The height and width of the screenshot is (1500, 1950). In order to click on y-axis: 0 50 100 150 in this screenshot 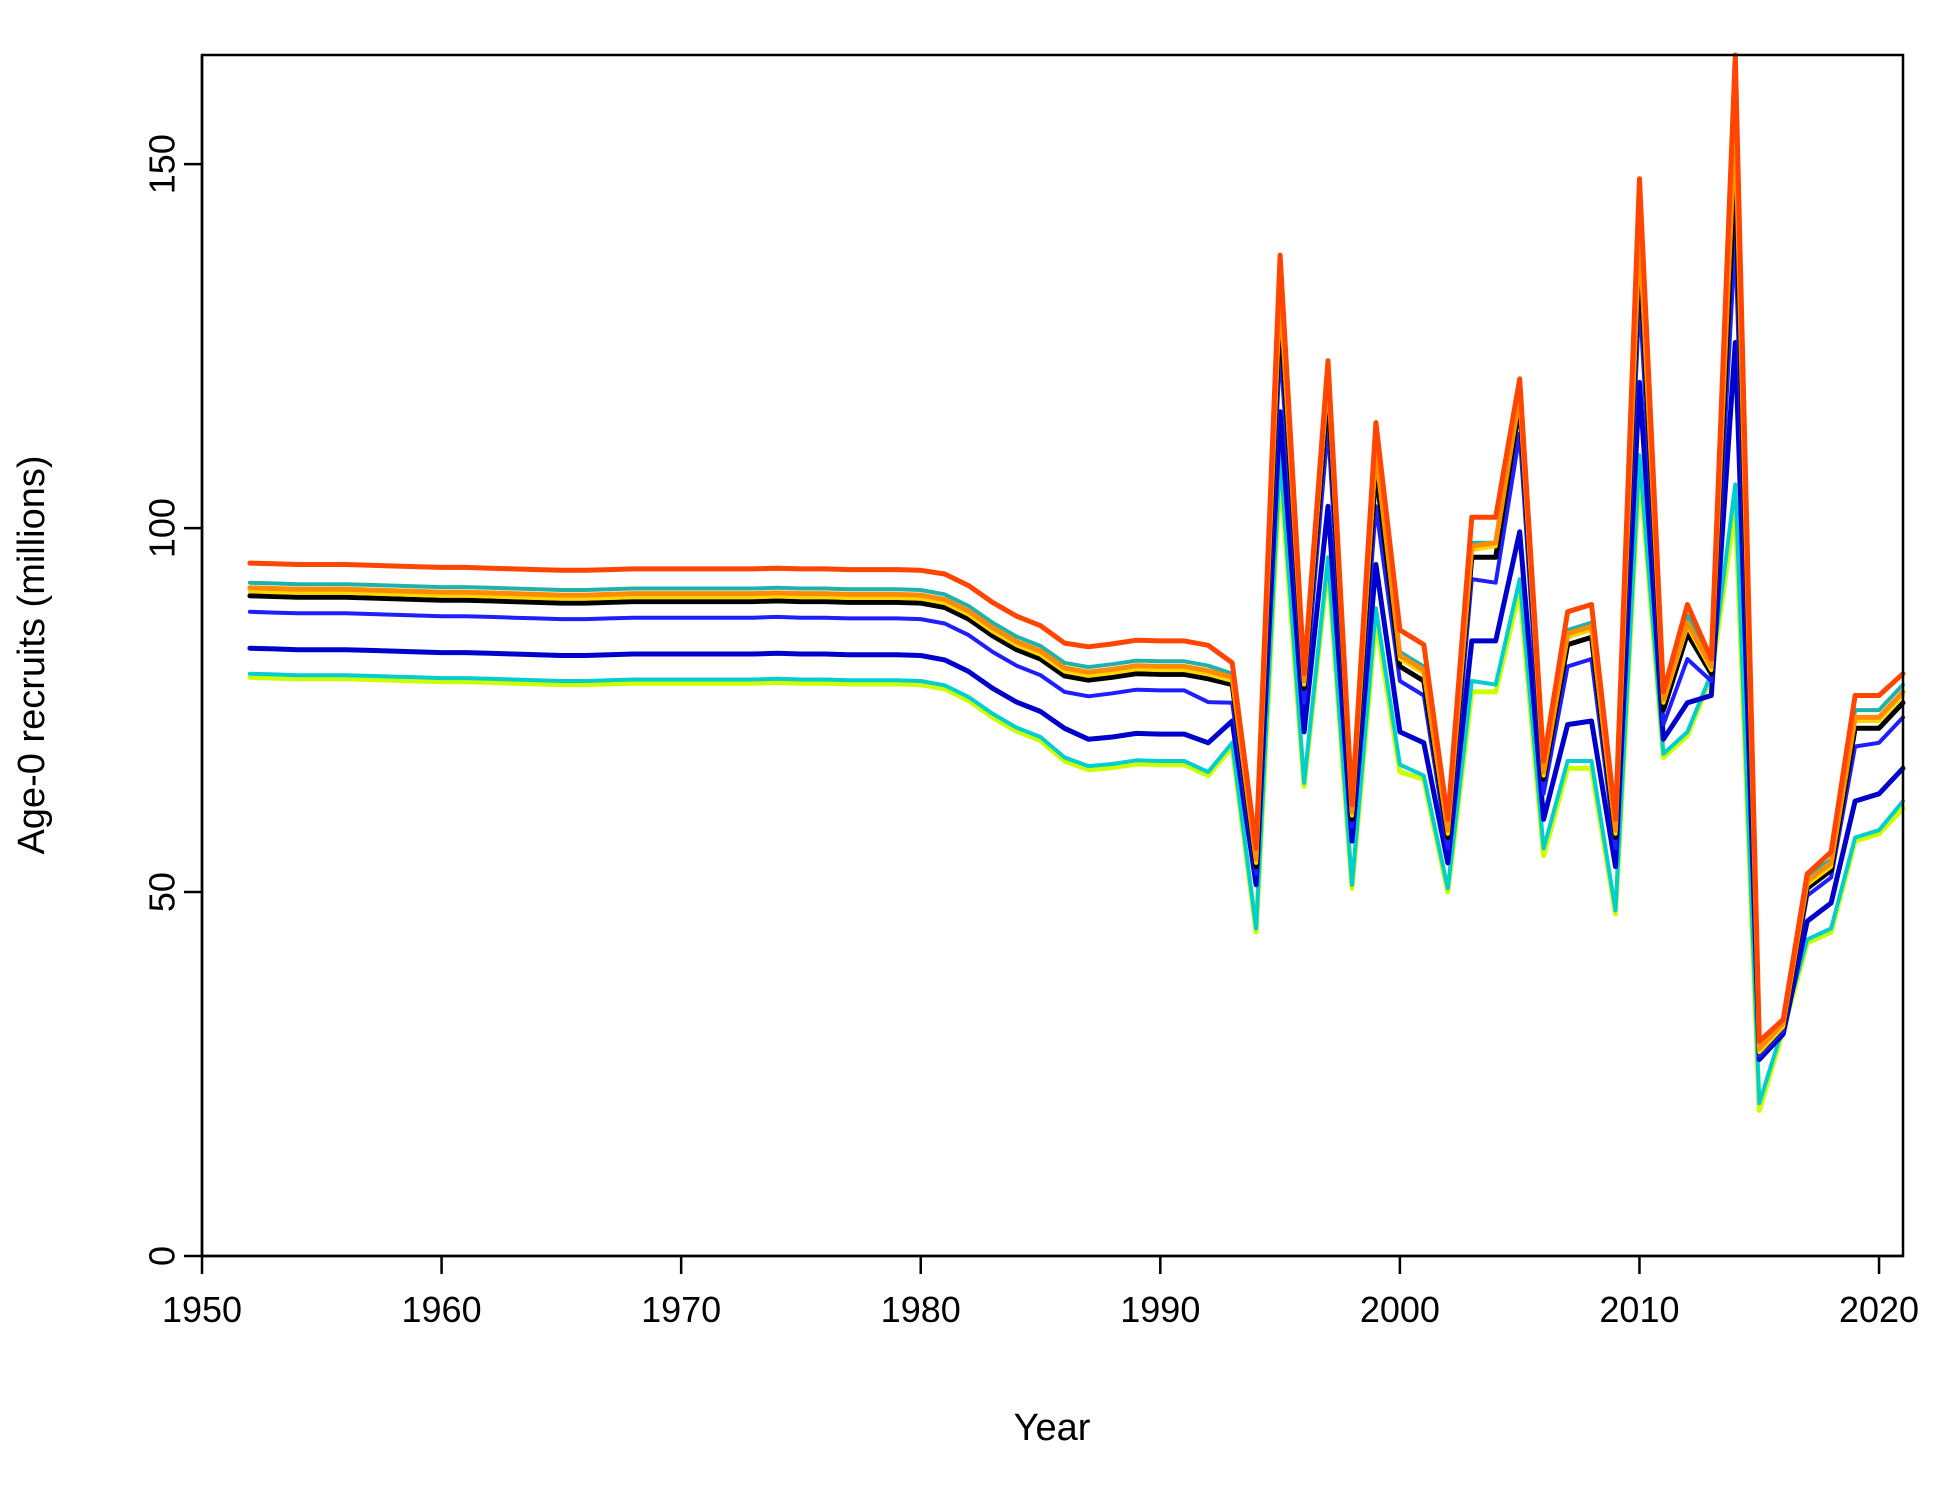, I will do `click(173, 660)`.